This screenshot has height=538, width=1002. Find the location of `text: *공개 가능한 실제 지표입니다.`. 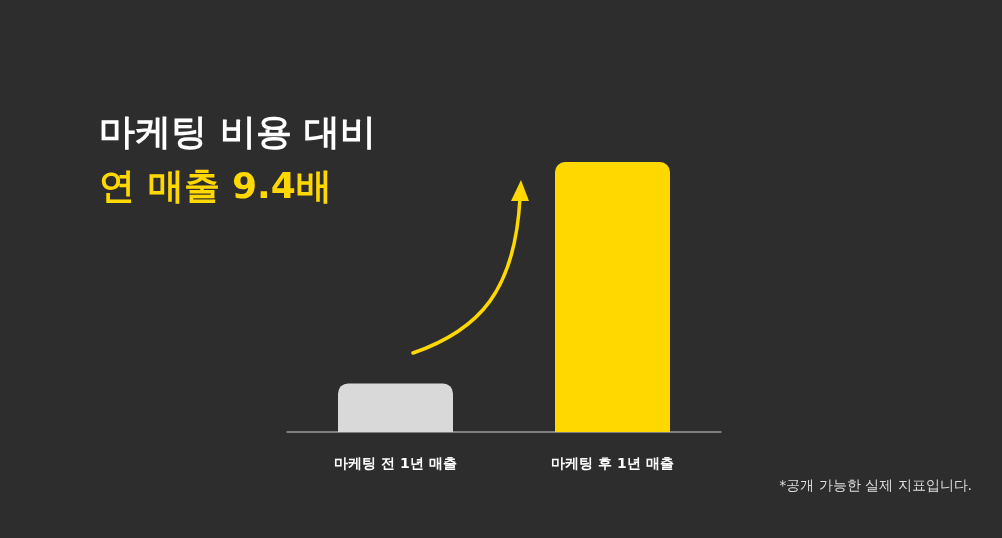

text: *공개 가능한 실제 지표입니다. is located at coordinates (876, 485).